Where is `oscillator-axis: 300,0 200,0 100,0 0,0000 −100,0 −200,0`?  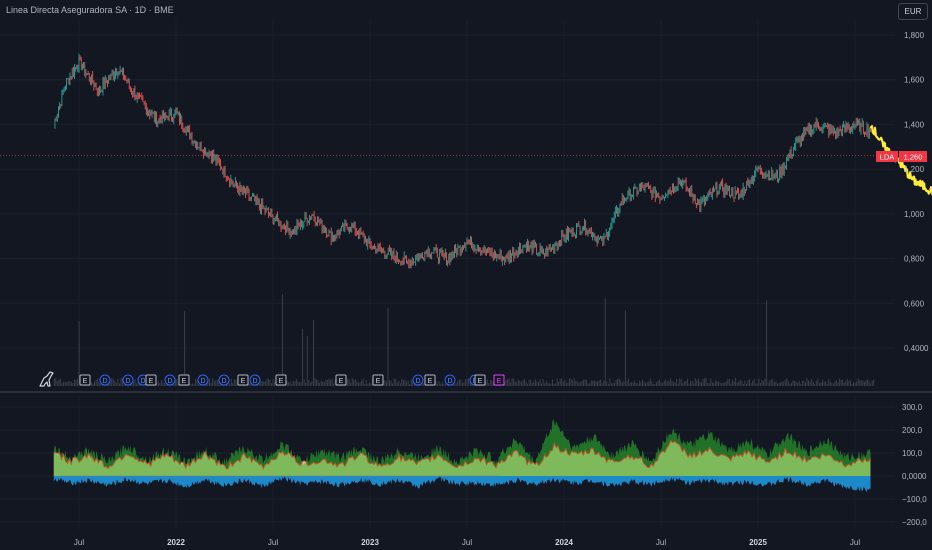
oscillator-axis: 300,0 200,0 100,0 0,0000 −100,0 −200,0 is located at coordinates (914, 465).